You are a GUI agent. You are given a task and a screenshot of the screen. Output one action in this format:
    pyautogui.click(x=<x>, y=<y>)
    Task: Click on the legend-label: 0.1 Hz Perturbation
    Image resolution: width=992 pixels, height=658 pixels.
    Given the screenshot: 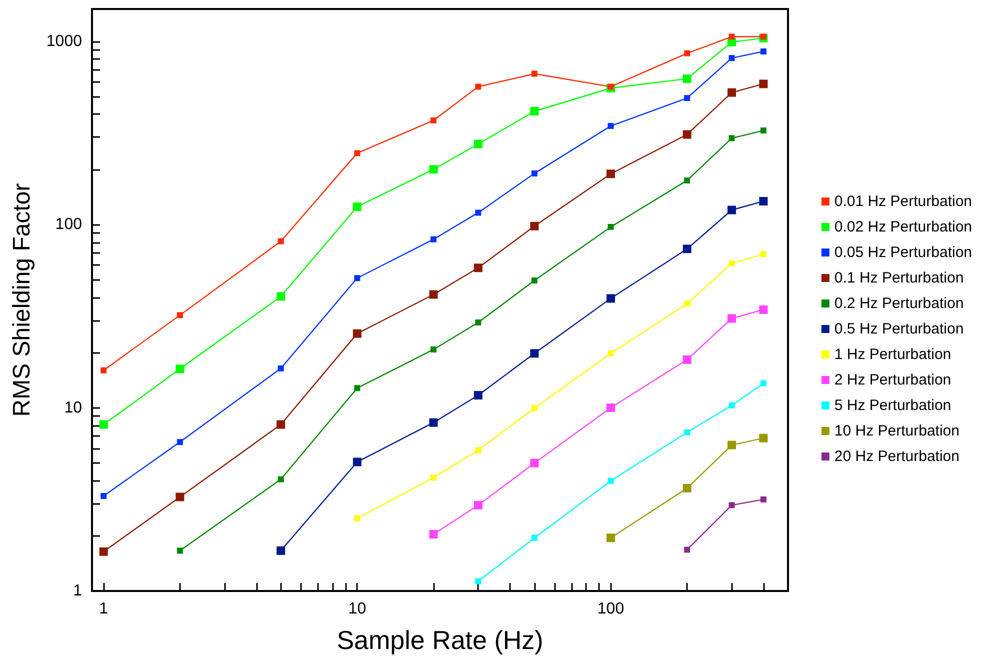 What is the action you would take?
    pyautogui.click(x=899, y=278)
    